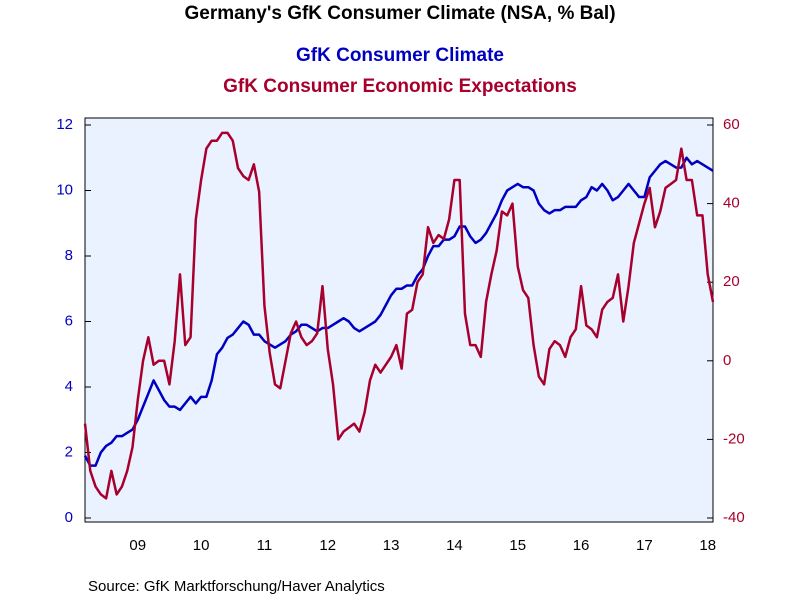 This screenshot has width=800, height=600. What do you see at coordinates (201, 545) in the screenshot?
I see `x-tick-label: 10` at bounding box center [201, 545].